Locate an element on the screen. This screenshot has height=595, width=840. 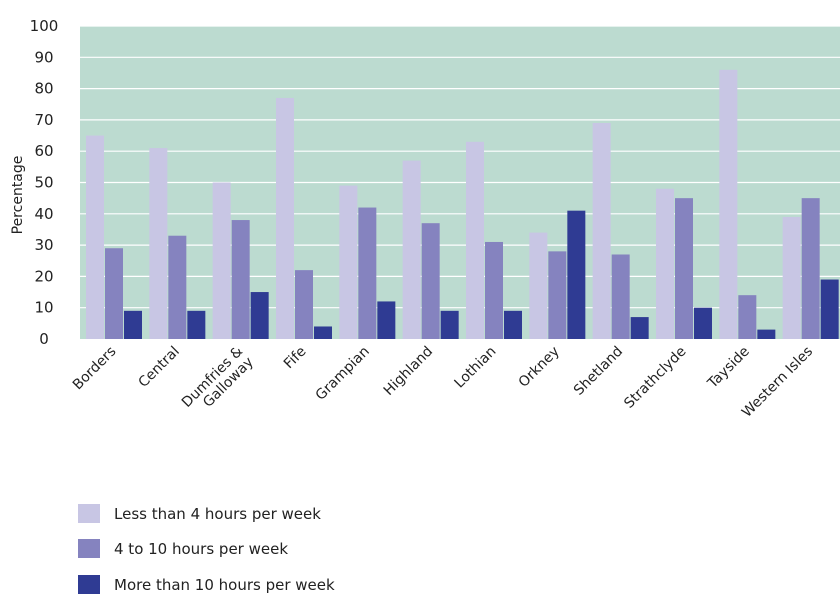
category-label-strathclyde: Strathclyde is located at coordinates (655, 378).